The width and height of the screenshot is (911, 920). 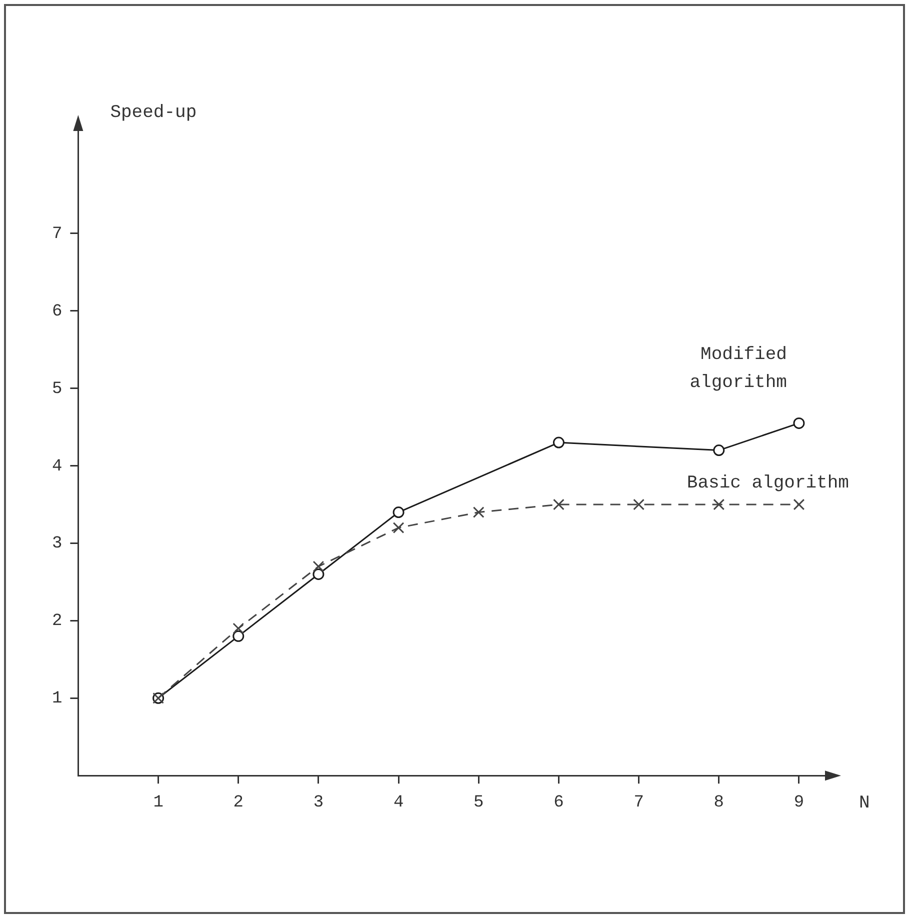 I want to click on y-tick-label: 5, so click(x=57, y=389).